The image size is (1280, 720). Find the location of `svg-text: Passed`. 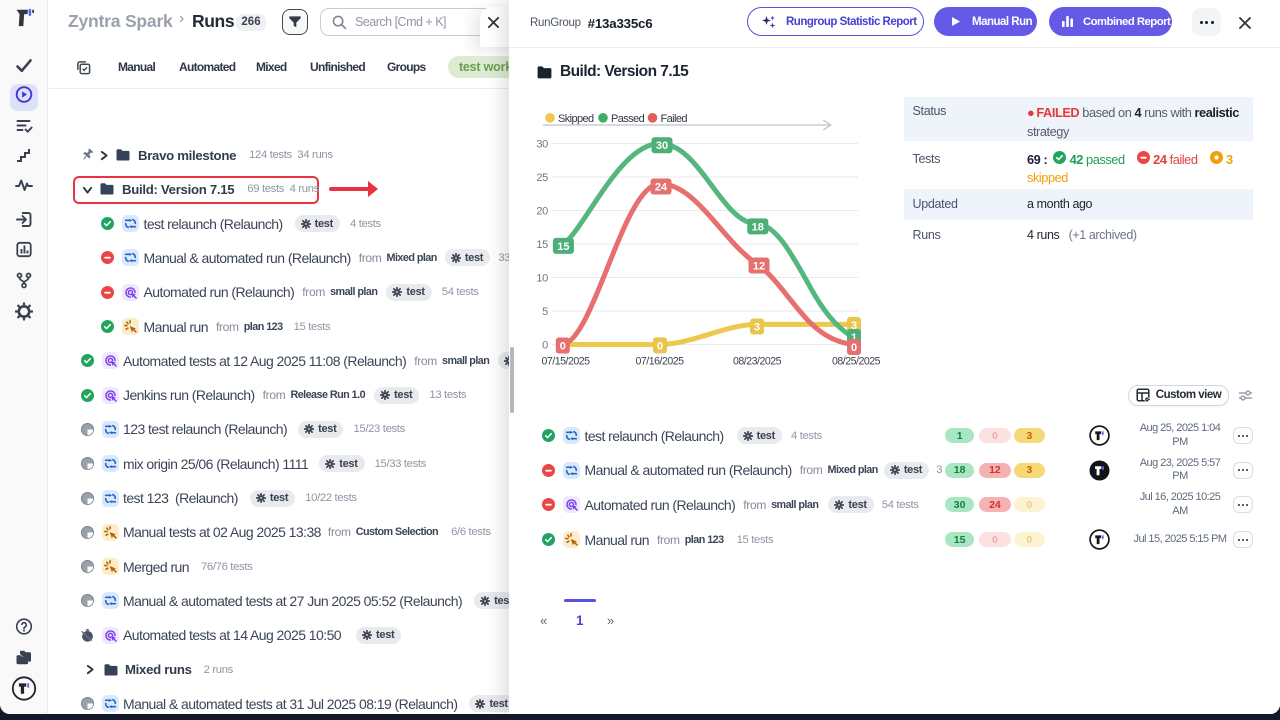

svg-text: Passed is located at coordinates (628, 119).